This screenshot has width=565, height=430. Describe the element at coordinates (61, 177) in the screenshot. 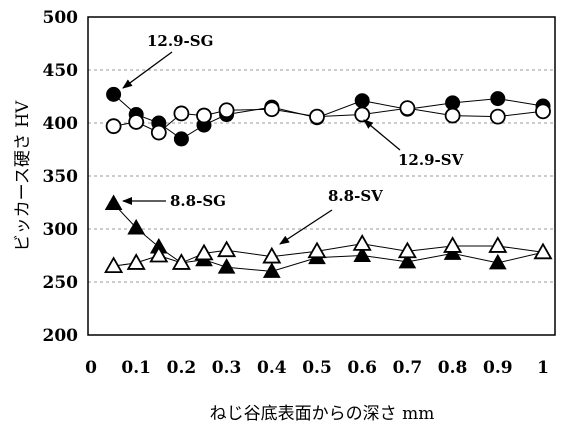

I see `y-tick-label-350: 350` at that location.